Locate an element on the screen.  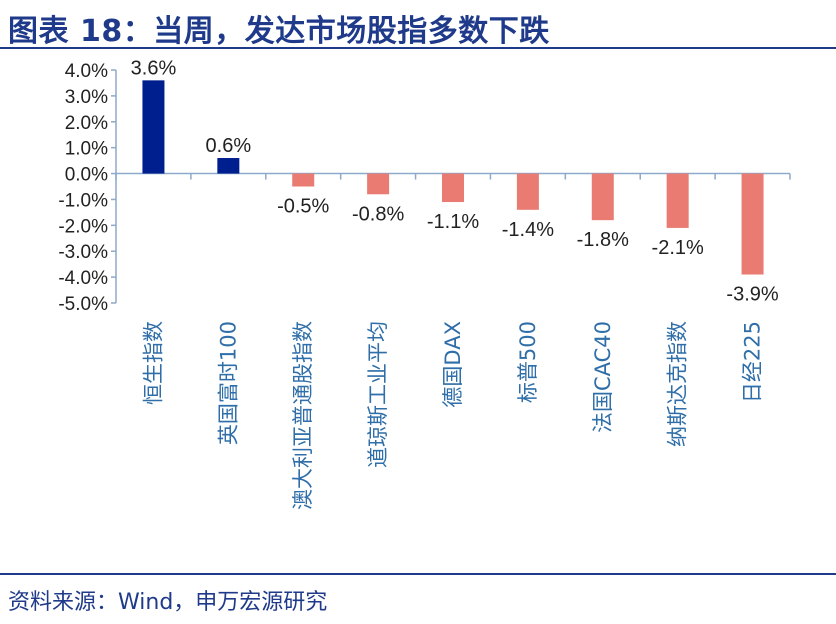
category-label: 道琼斯工业平均 is located at coordinates (378, 394).